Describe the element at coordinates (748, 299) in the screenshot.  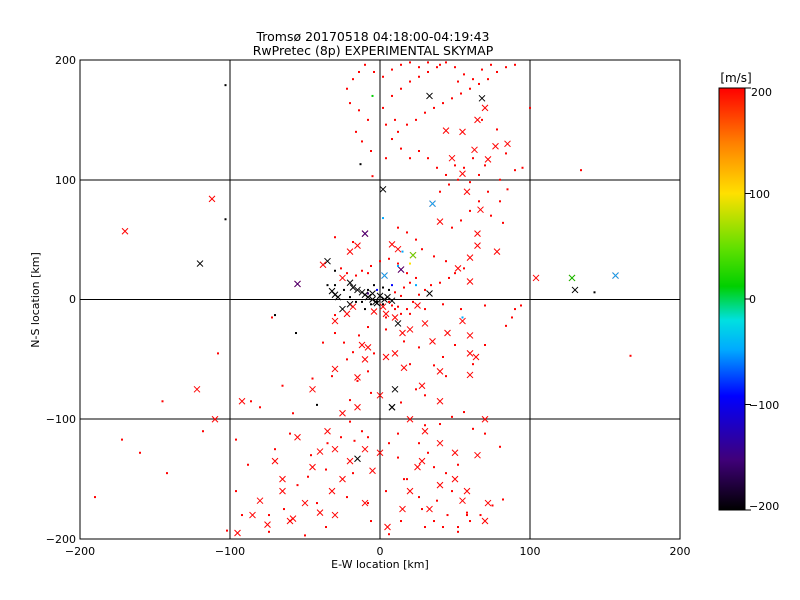
I see `colorbar-ticks` at that location.